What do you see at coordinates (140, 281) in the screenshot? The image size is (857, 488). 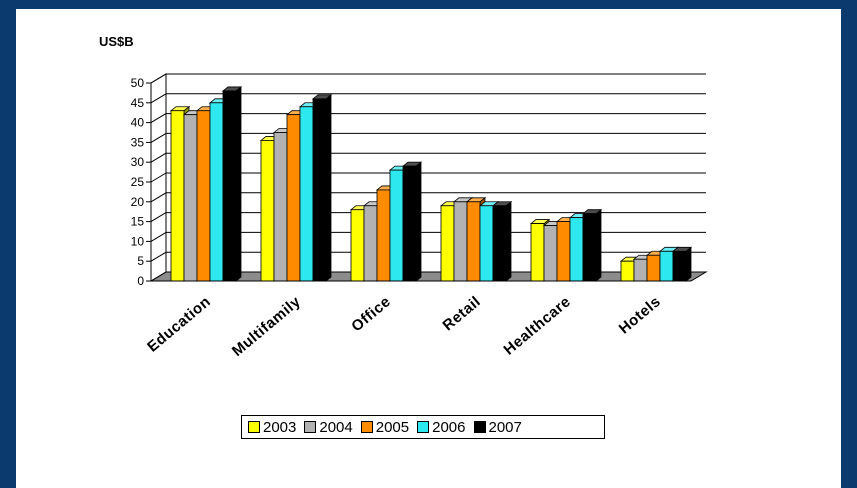 I see `y-tick-label: 0` at bounding box center [140, 281].